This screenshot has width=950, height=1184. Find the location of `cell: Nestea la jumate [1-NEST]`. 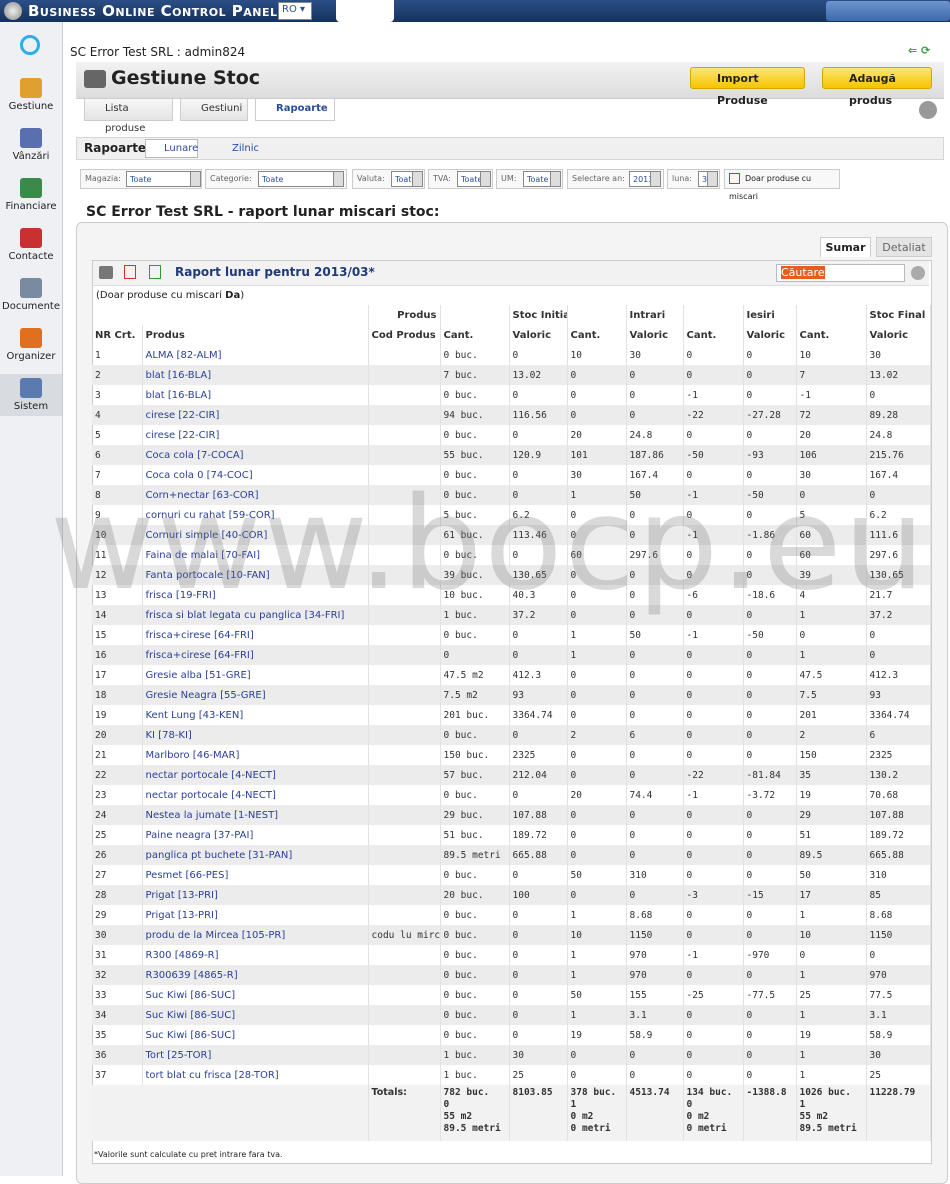

cell: Nestea la jumate [1-NEST] is located at coordinates (255, 815).